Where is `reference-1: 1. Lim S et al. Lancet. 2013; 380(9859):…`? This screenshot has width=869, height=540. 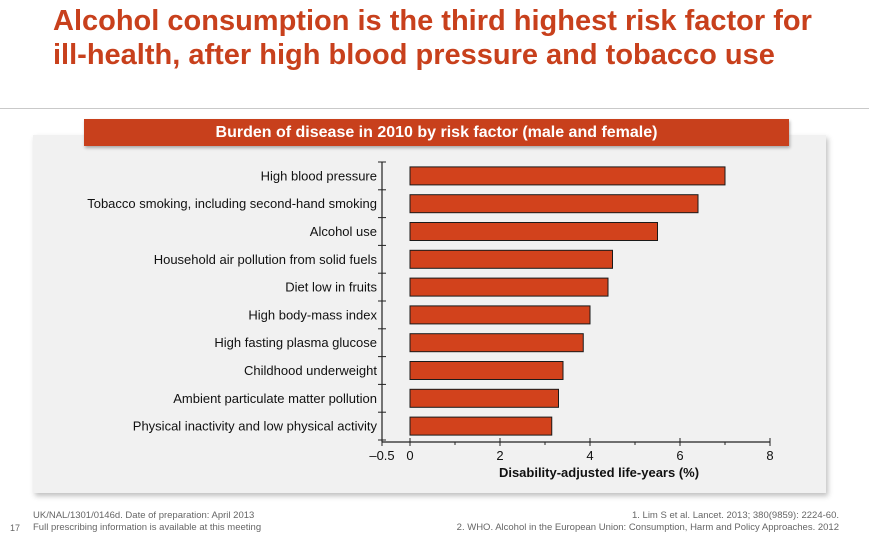 reference-1: 1. Lim S et al. Lancet. 2013; 380(9859):… is located at coordinates (735, 515).